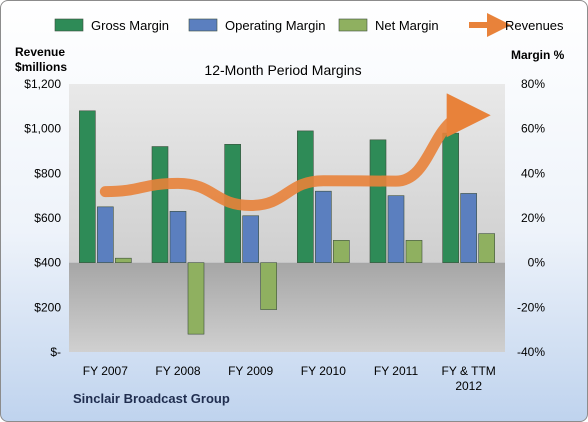 Image resolution: width=588 pixels, height=422 pixels. What do you see at coordinates (55, 352) in the screenshot?
I see `left-tick-label: $-` at bounding box center [55, 352].